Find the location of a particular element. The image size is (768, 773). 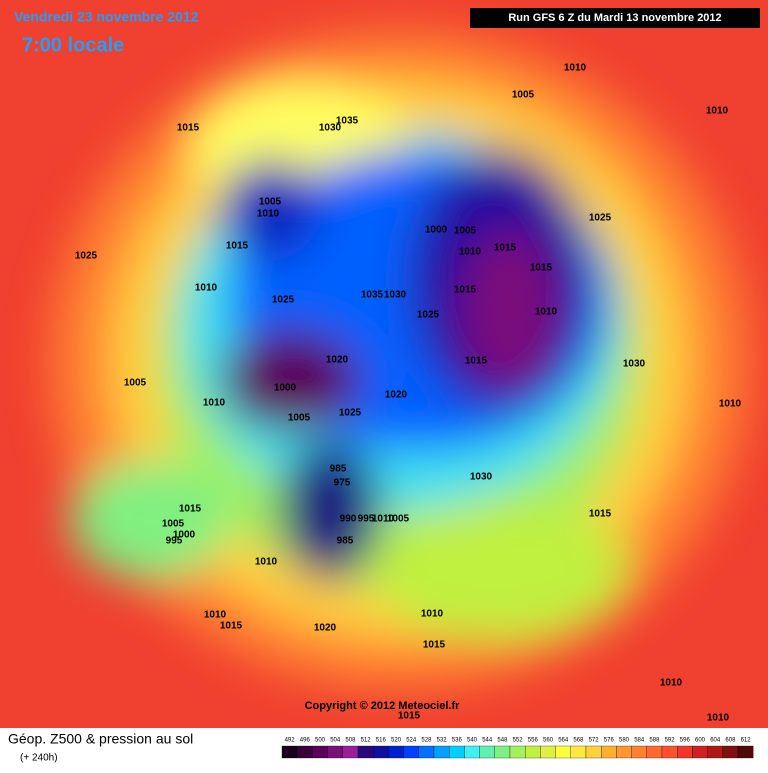

scale-label: 512 is located at coordinates (366, 741).